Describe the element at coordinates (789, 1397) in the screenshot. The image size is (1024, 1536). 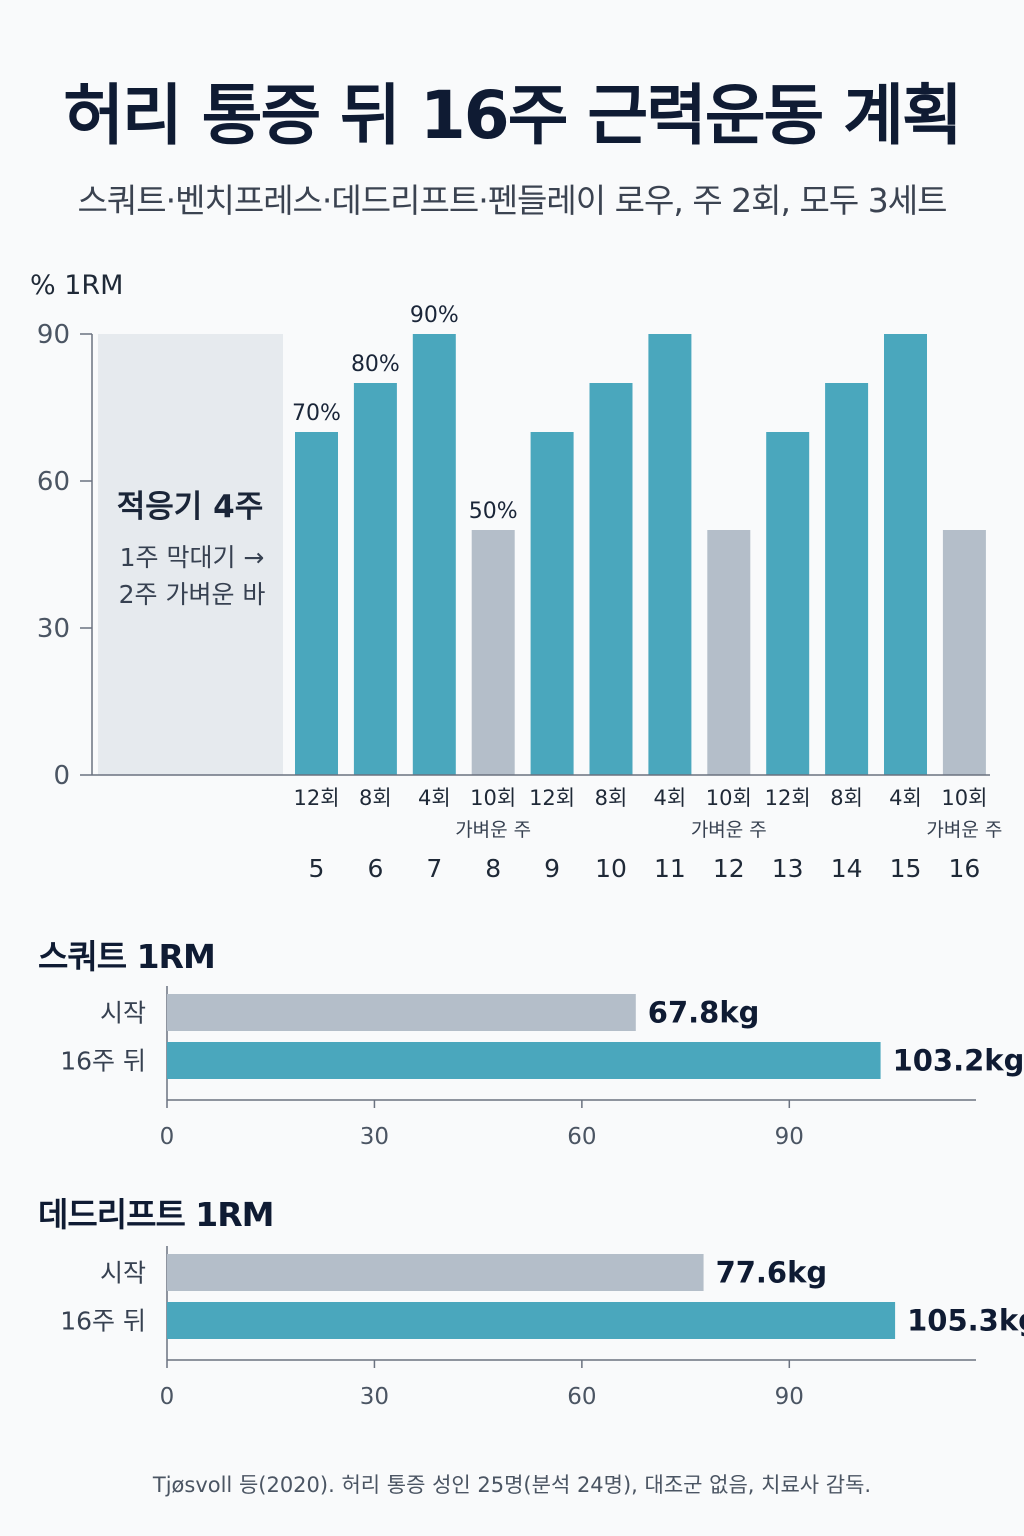
I see `deadlift-x-tick-label: 90` at that location.